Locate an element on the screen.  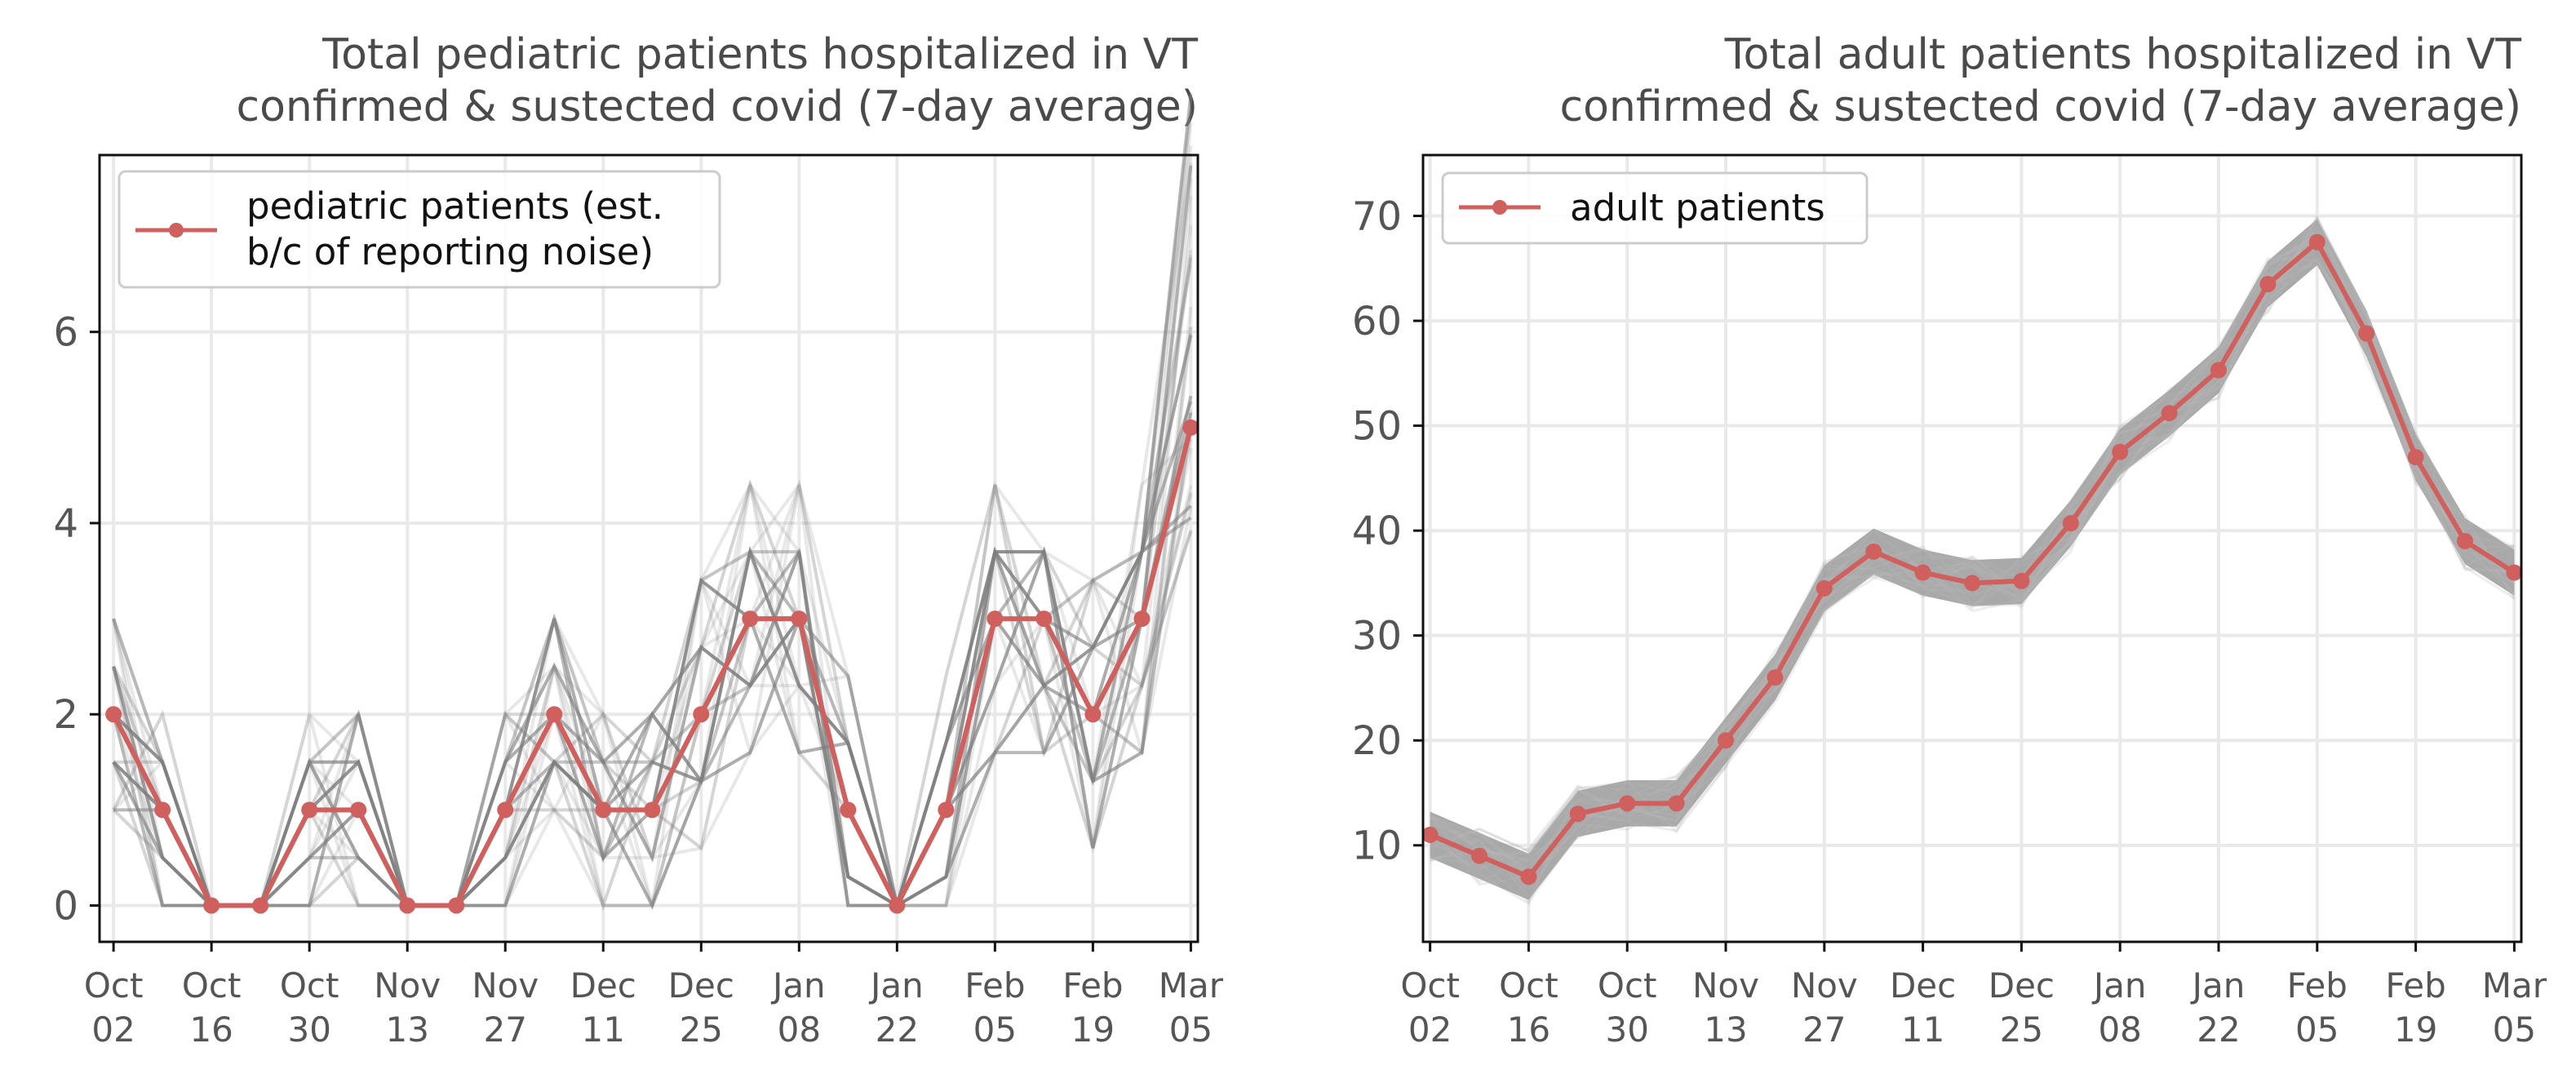
y-tick-label: 20 is located at coordinates (1377, 741).